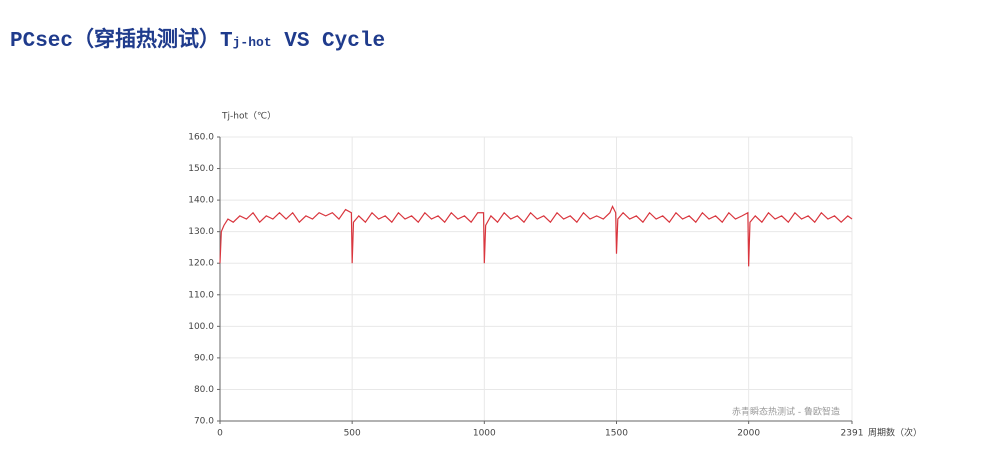  What do you see at coordinates (748, 434) in the screenshot?
I see `x-tick-label: 2000` at bounding box center [748, 434].